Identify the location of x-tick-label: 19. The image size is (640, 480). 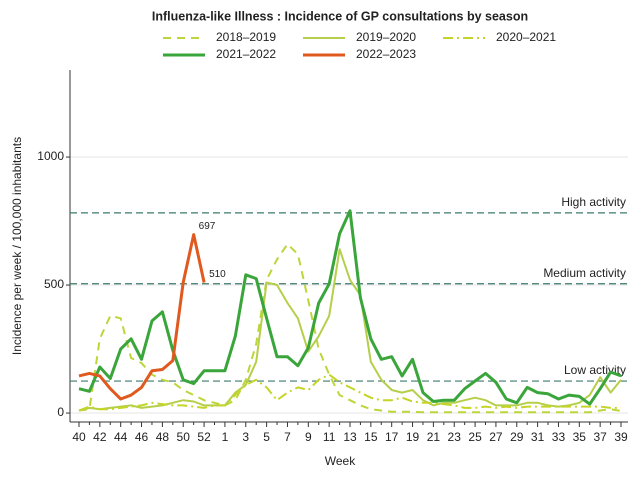
(413, 437).